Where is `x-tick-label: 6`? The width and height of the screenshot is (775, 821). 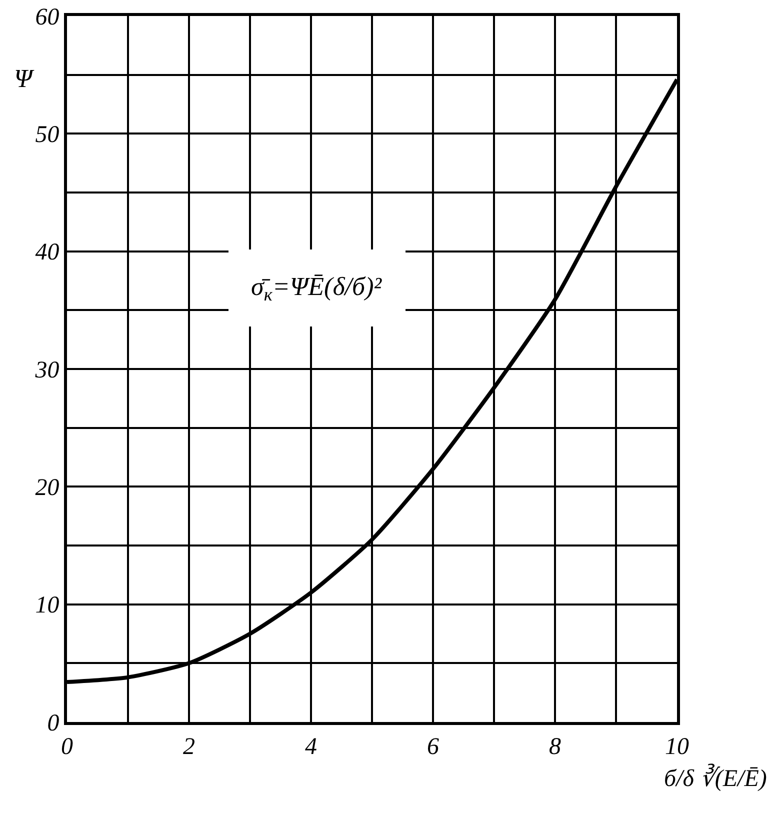
x-tick-label: 6 is located at coordinates (433, 747).